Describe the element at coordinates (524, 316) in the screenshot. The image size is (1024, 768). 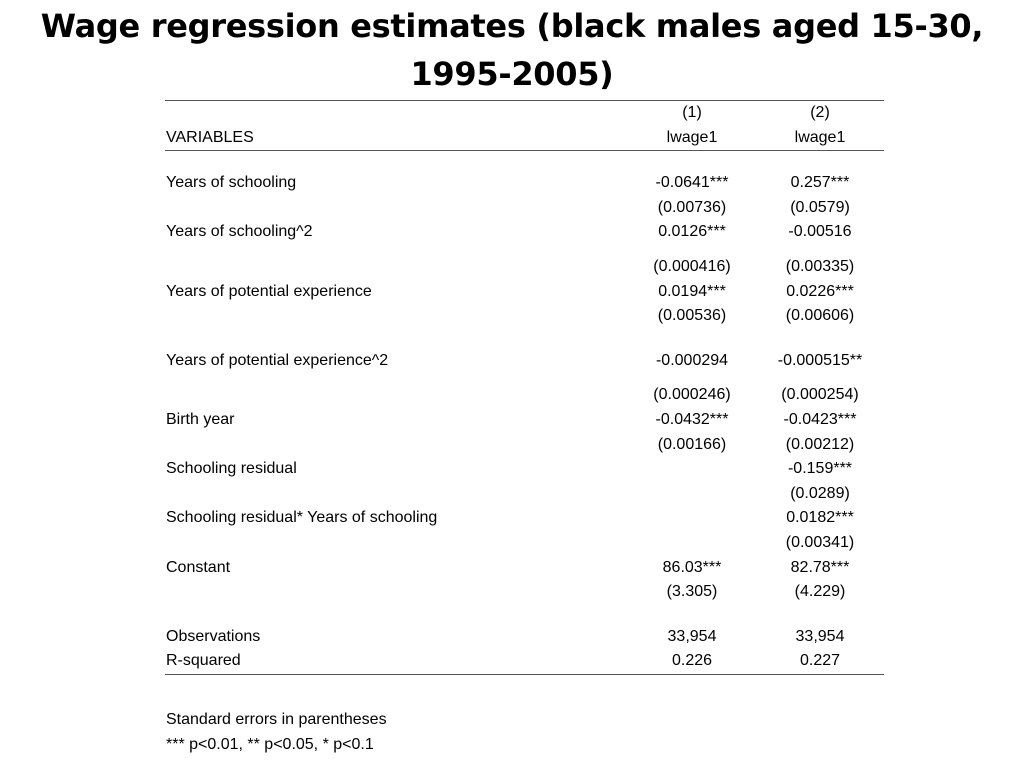
I see `table-row-se: (0.00536) (0.00606)` at that location.